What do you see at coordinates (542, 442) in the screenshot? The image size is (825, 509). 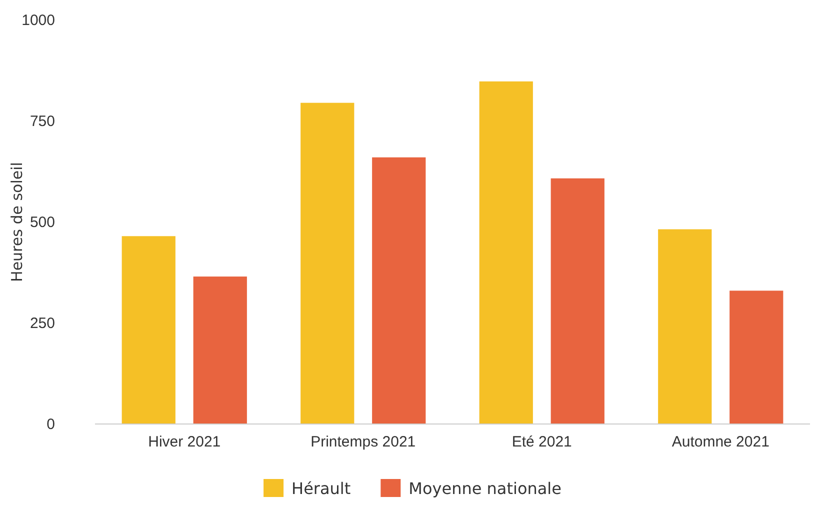 I see `x-tick-label: Eté 2021` at bounding box center [542, 442].